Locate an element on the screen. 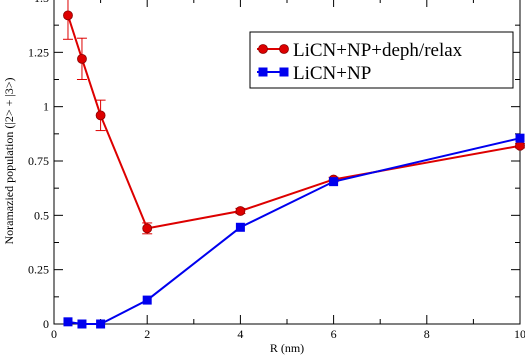 This screenshot has width=525, height=362. legend: LiCN+NP+deph/relax LiCN+NP is located at coordinates (381, 60).